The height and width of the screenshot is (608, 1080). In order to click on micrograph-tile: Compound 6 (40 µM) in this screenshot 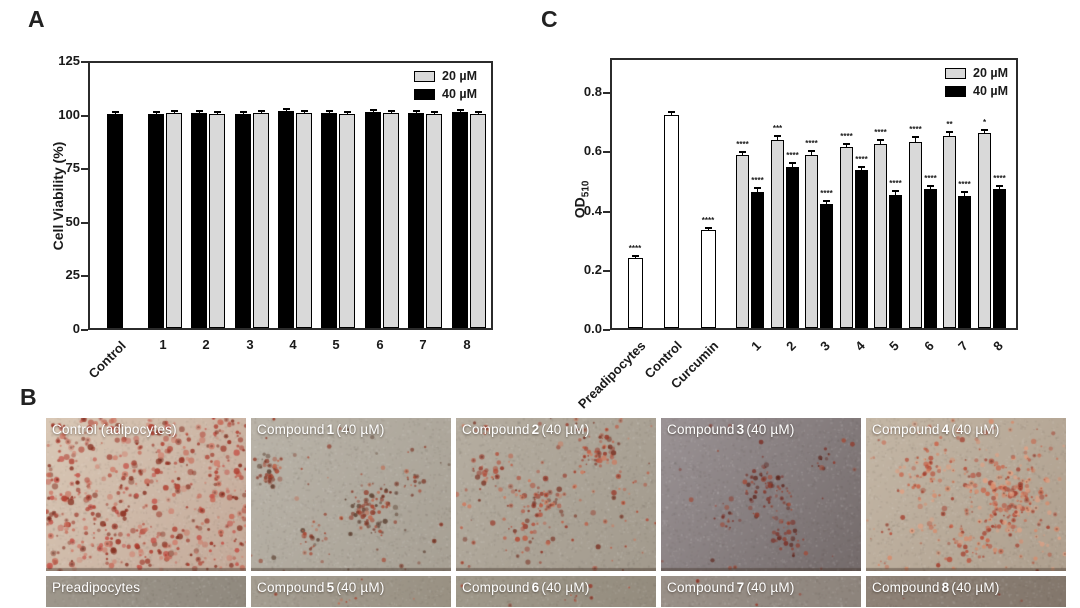, I will do `click(556, 591)`.